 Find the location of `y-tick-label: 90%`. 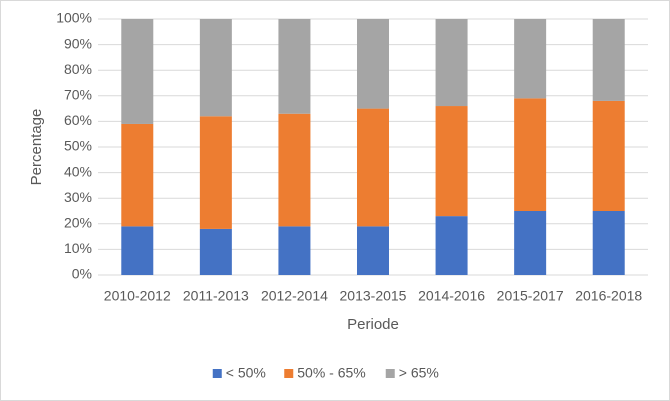

y-tick-label: 90% is located at coordinates (78, 43).